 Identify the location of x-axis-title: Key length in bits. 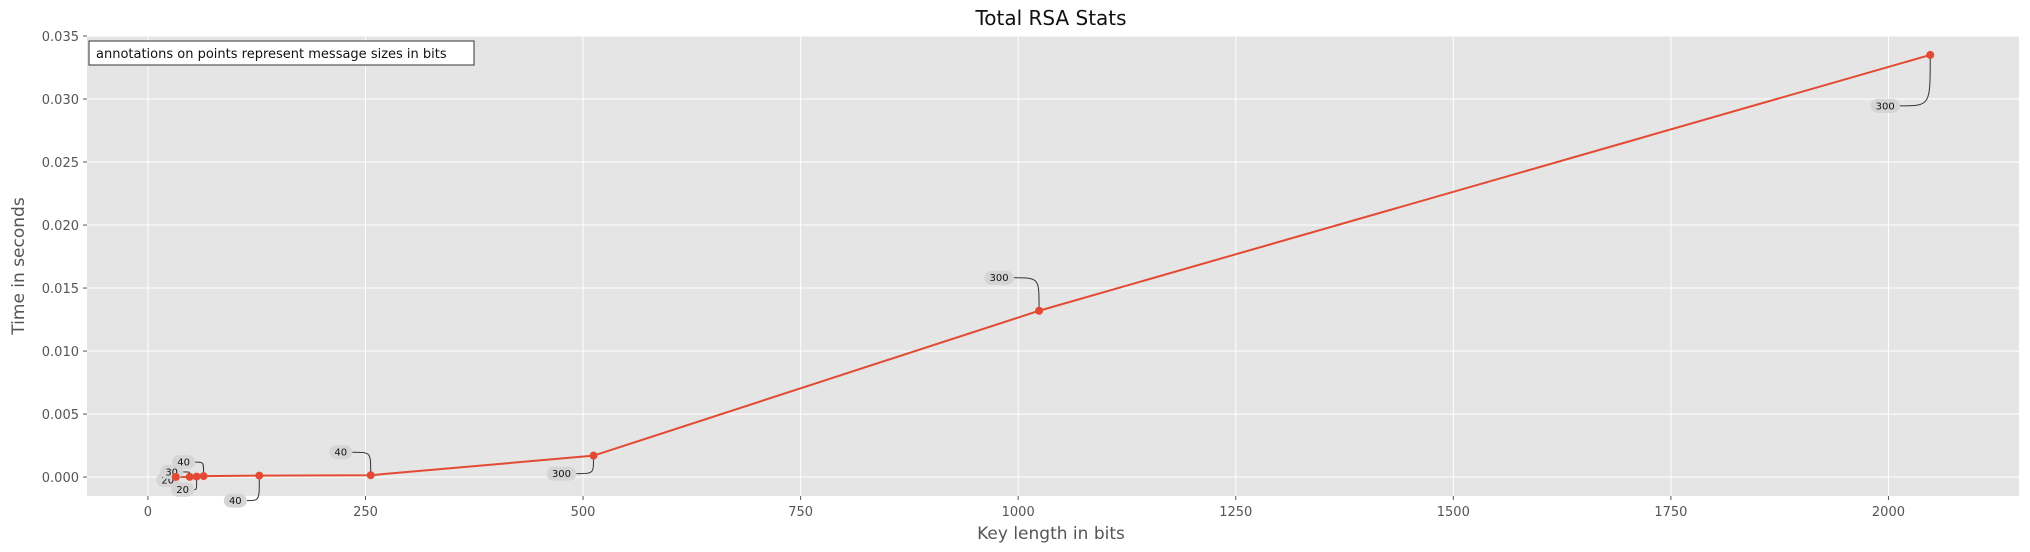
(1051, 534).